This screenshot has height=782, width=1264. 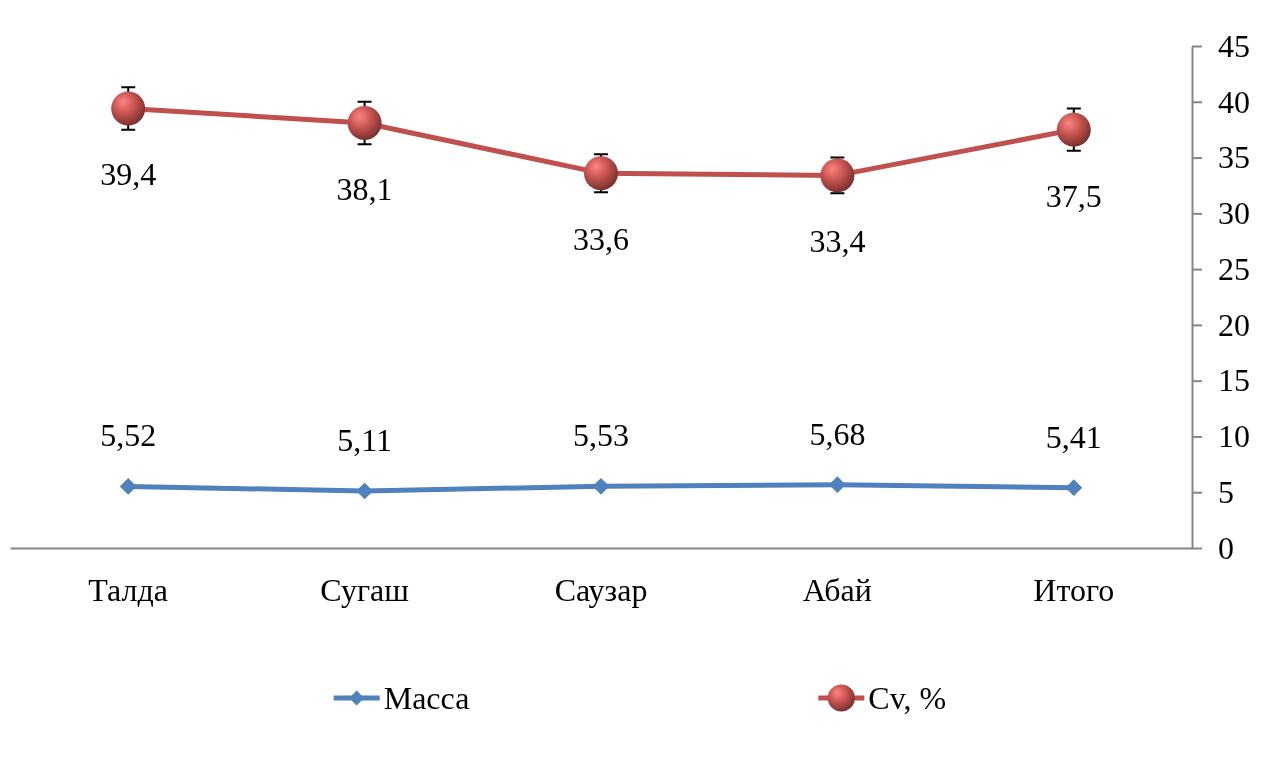 I want to click on y2-tick-label: 25, so click(x=1234, y=268).